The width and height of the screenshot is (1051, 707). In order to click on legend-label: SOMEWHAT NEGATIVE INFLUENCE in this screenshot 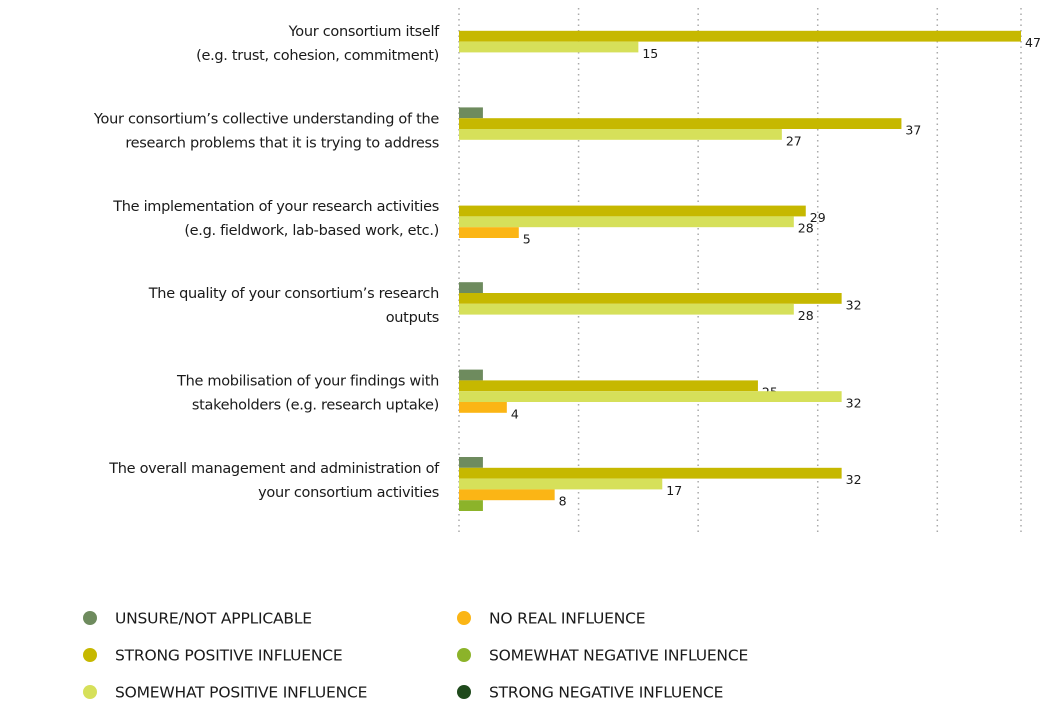, I will do `click(618, 656)`.